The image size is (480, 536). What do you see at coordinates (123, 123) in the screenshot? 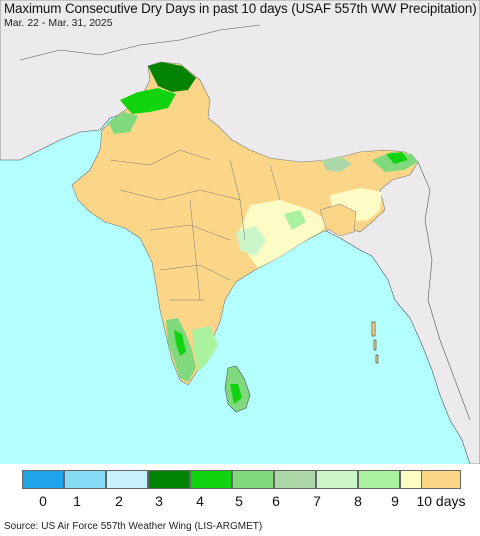
I see `region-north-mid` at bounding box center [123, 123].